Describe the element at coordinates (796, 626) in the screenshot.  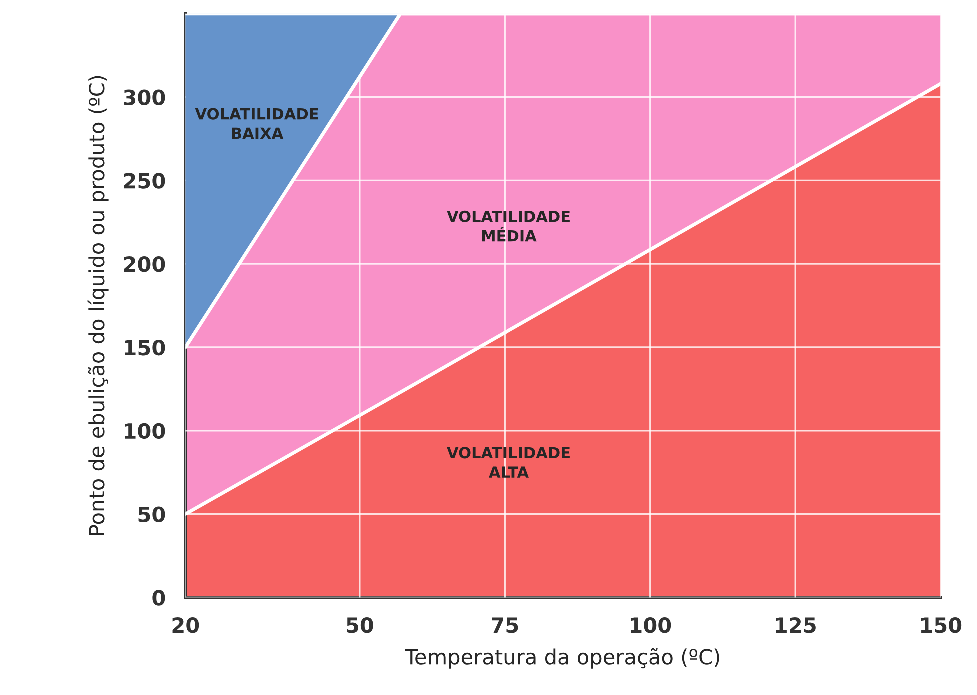
I see `x-tick-label: 125` at that location.